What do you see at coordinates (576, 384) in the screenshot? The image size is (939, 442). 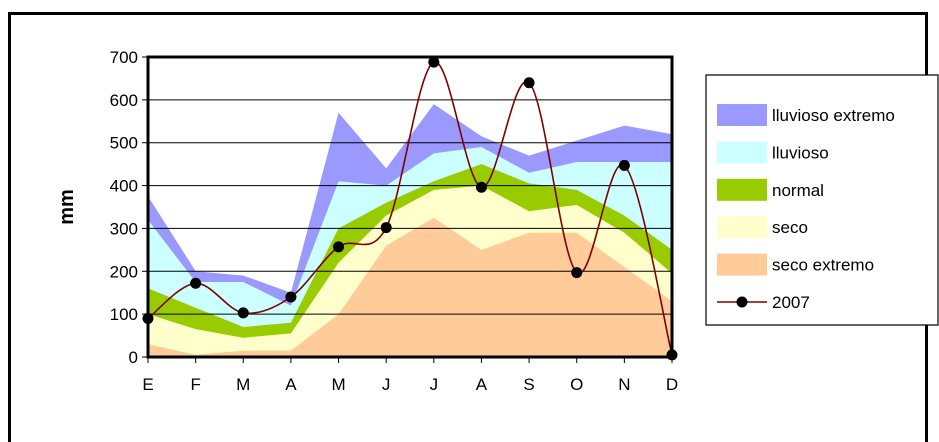 I see `x-tick-label-9: O` at bounding box center [576, 384].